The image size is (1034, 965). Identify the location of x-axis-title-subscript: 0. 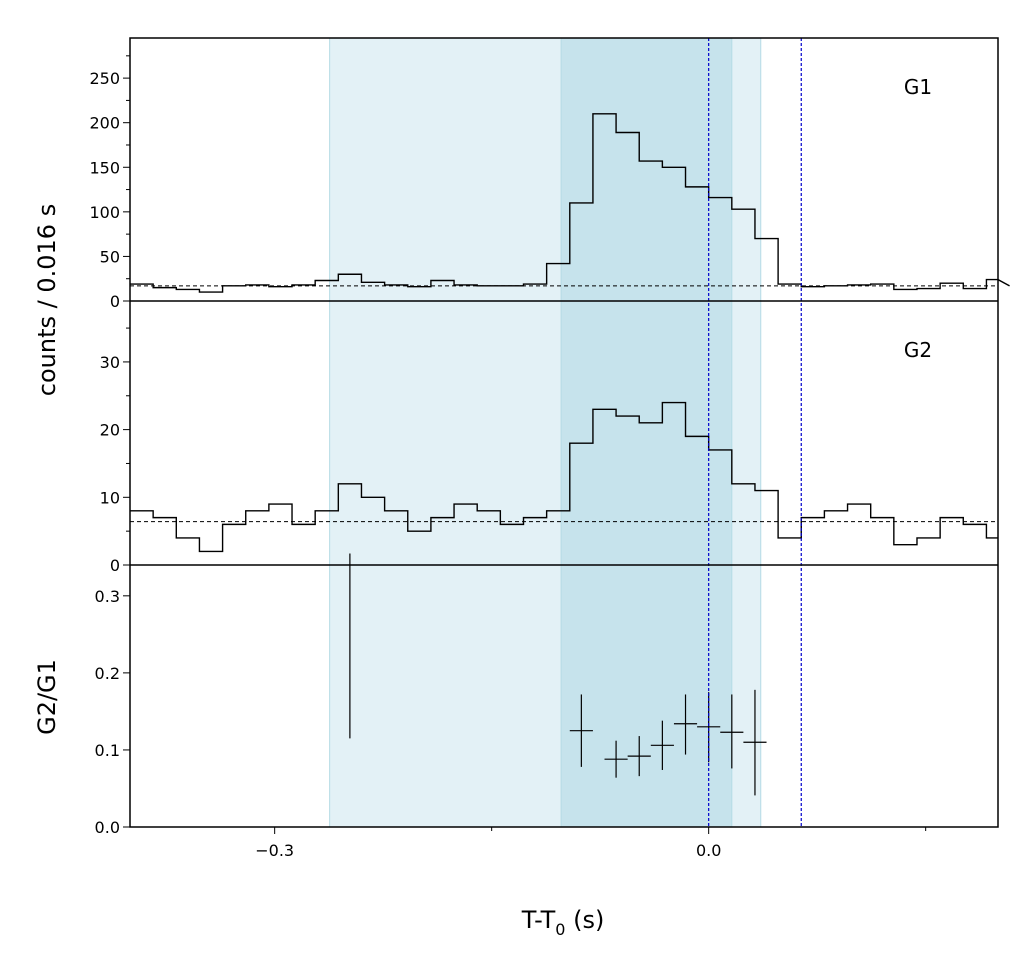
(560, 929).